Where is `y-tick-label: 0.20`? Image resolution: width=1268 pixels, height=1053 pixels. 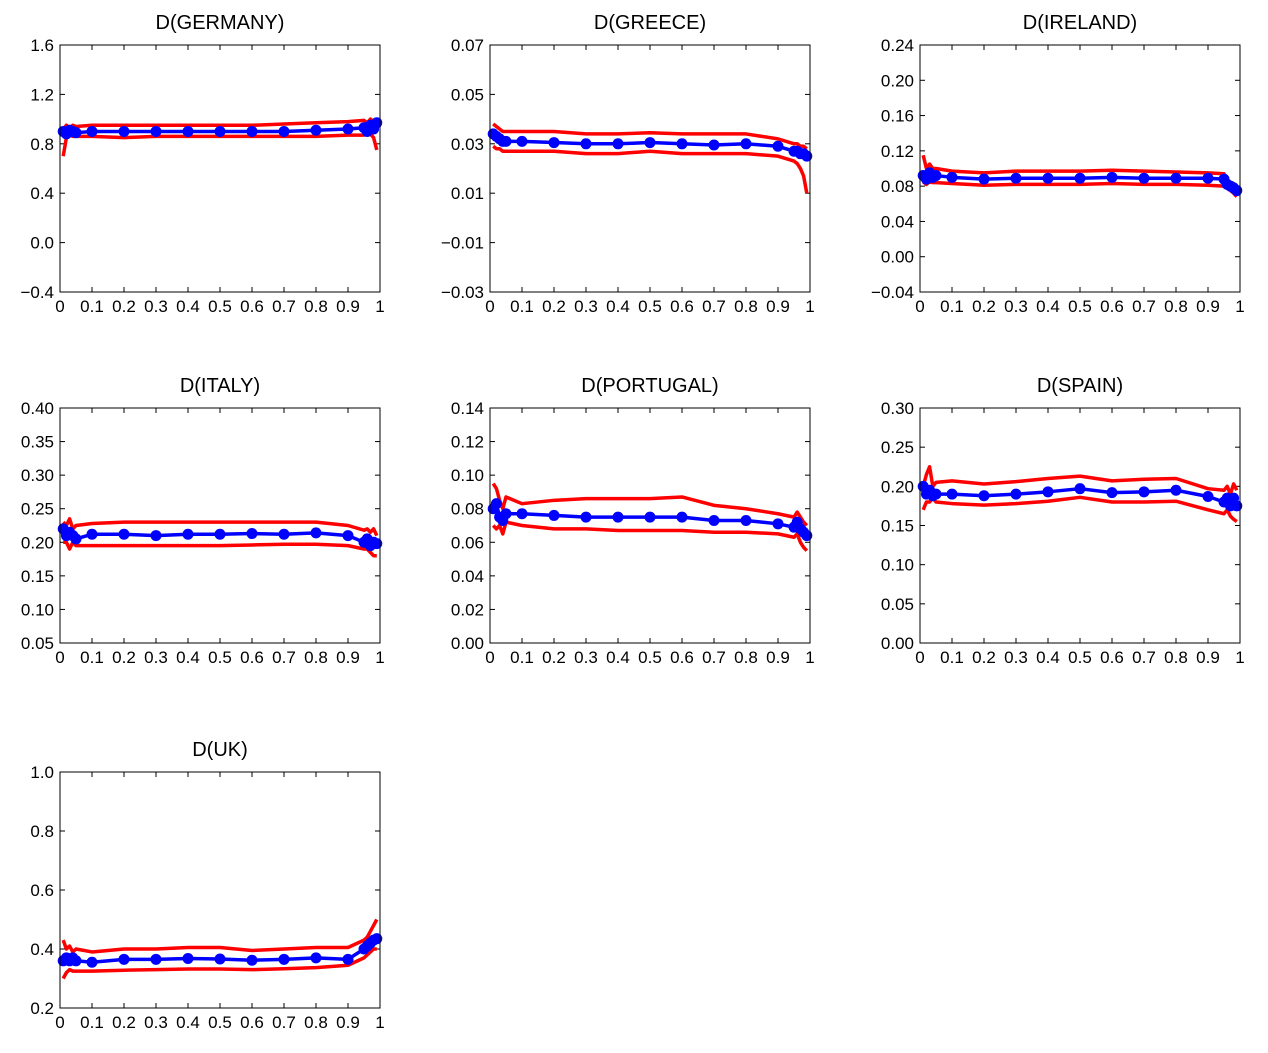
y-tick-label: 0.20 is located at coordinates (897, 80).